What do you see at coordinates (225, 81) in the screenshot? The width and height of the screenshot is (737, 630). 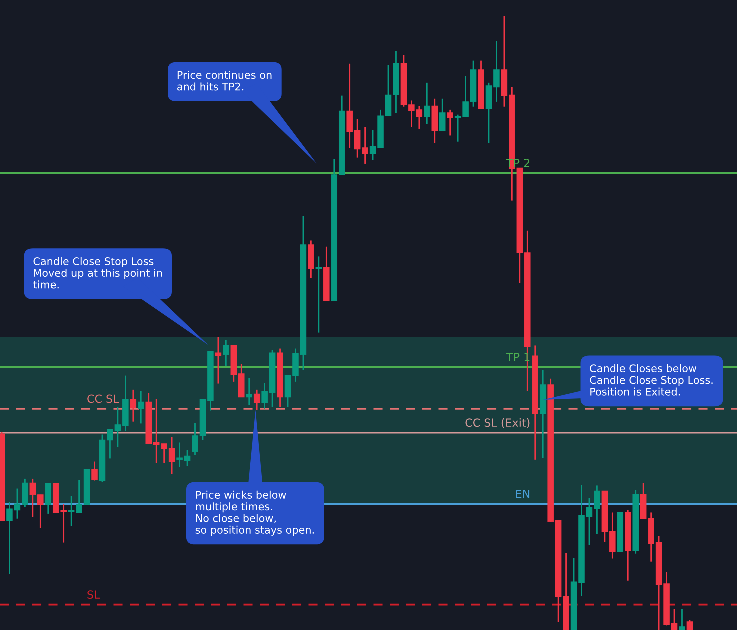 I see `annotation: Price continues on and hits TP2.` at bounding box center [225, 81].